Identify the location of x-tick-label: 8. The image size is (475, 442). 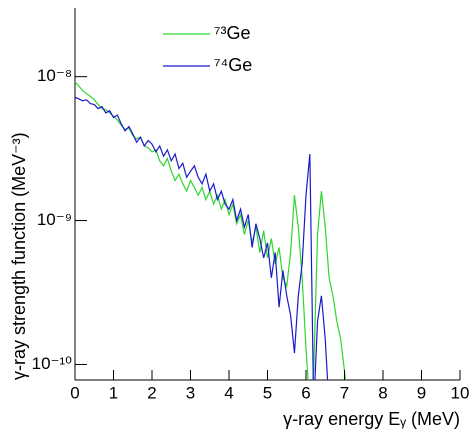
(382, 392).